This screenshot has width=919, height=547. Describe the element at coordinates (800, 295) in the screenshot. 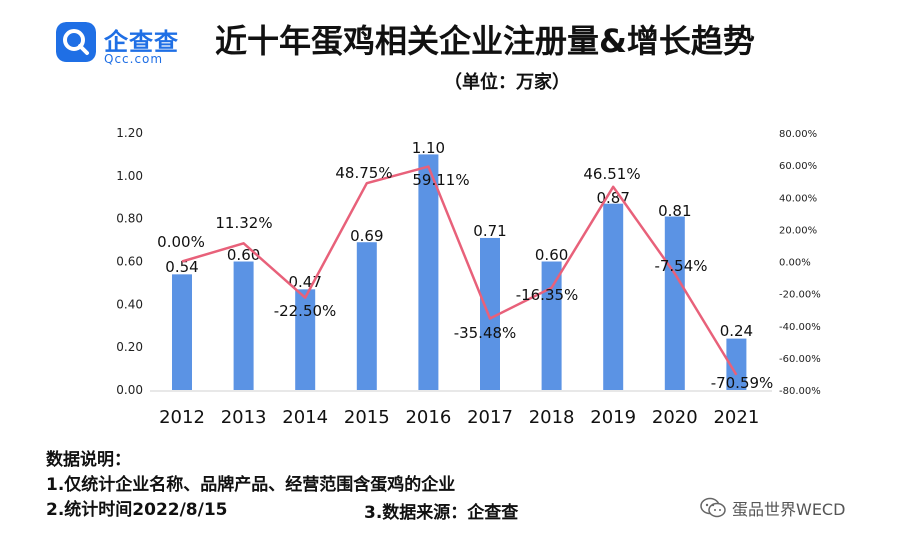

I see `right-axis-tick-label: -20.00%` at that location.